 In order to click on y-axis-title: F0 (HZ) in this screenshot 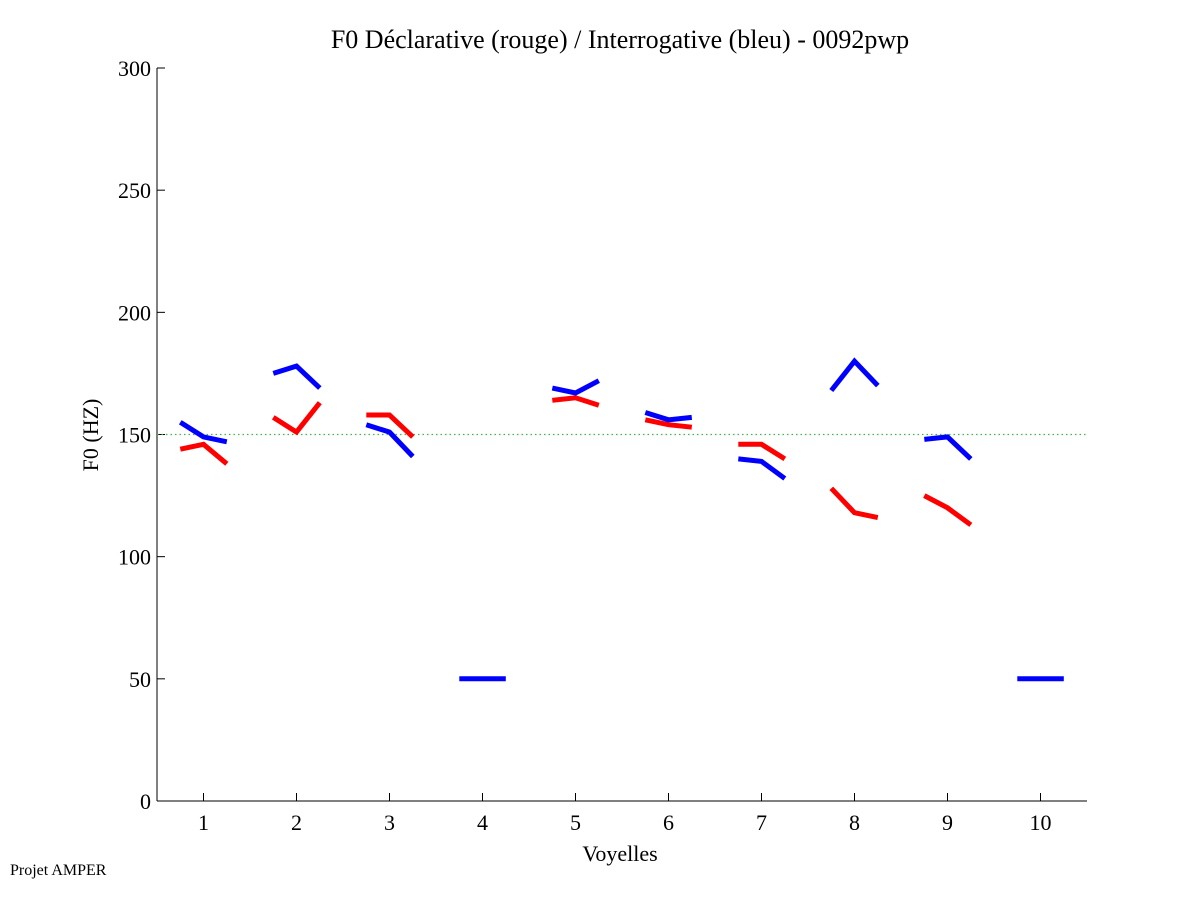, I will do `click(90, 435)`.